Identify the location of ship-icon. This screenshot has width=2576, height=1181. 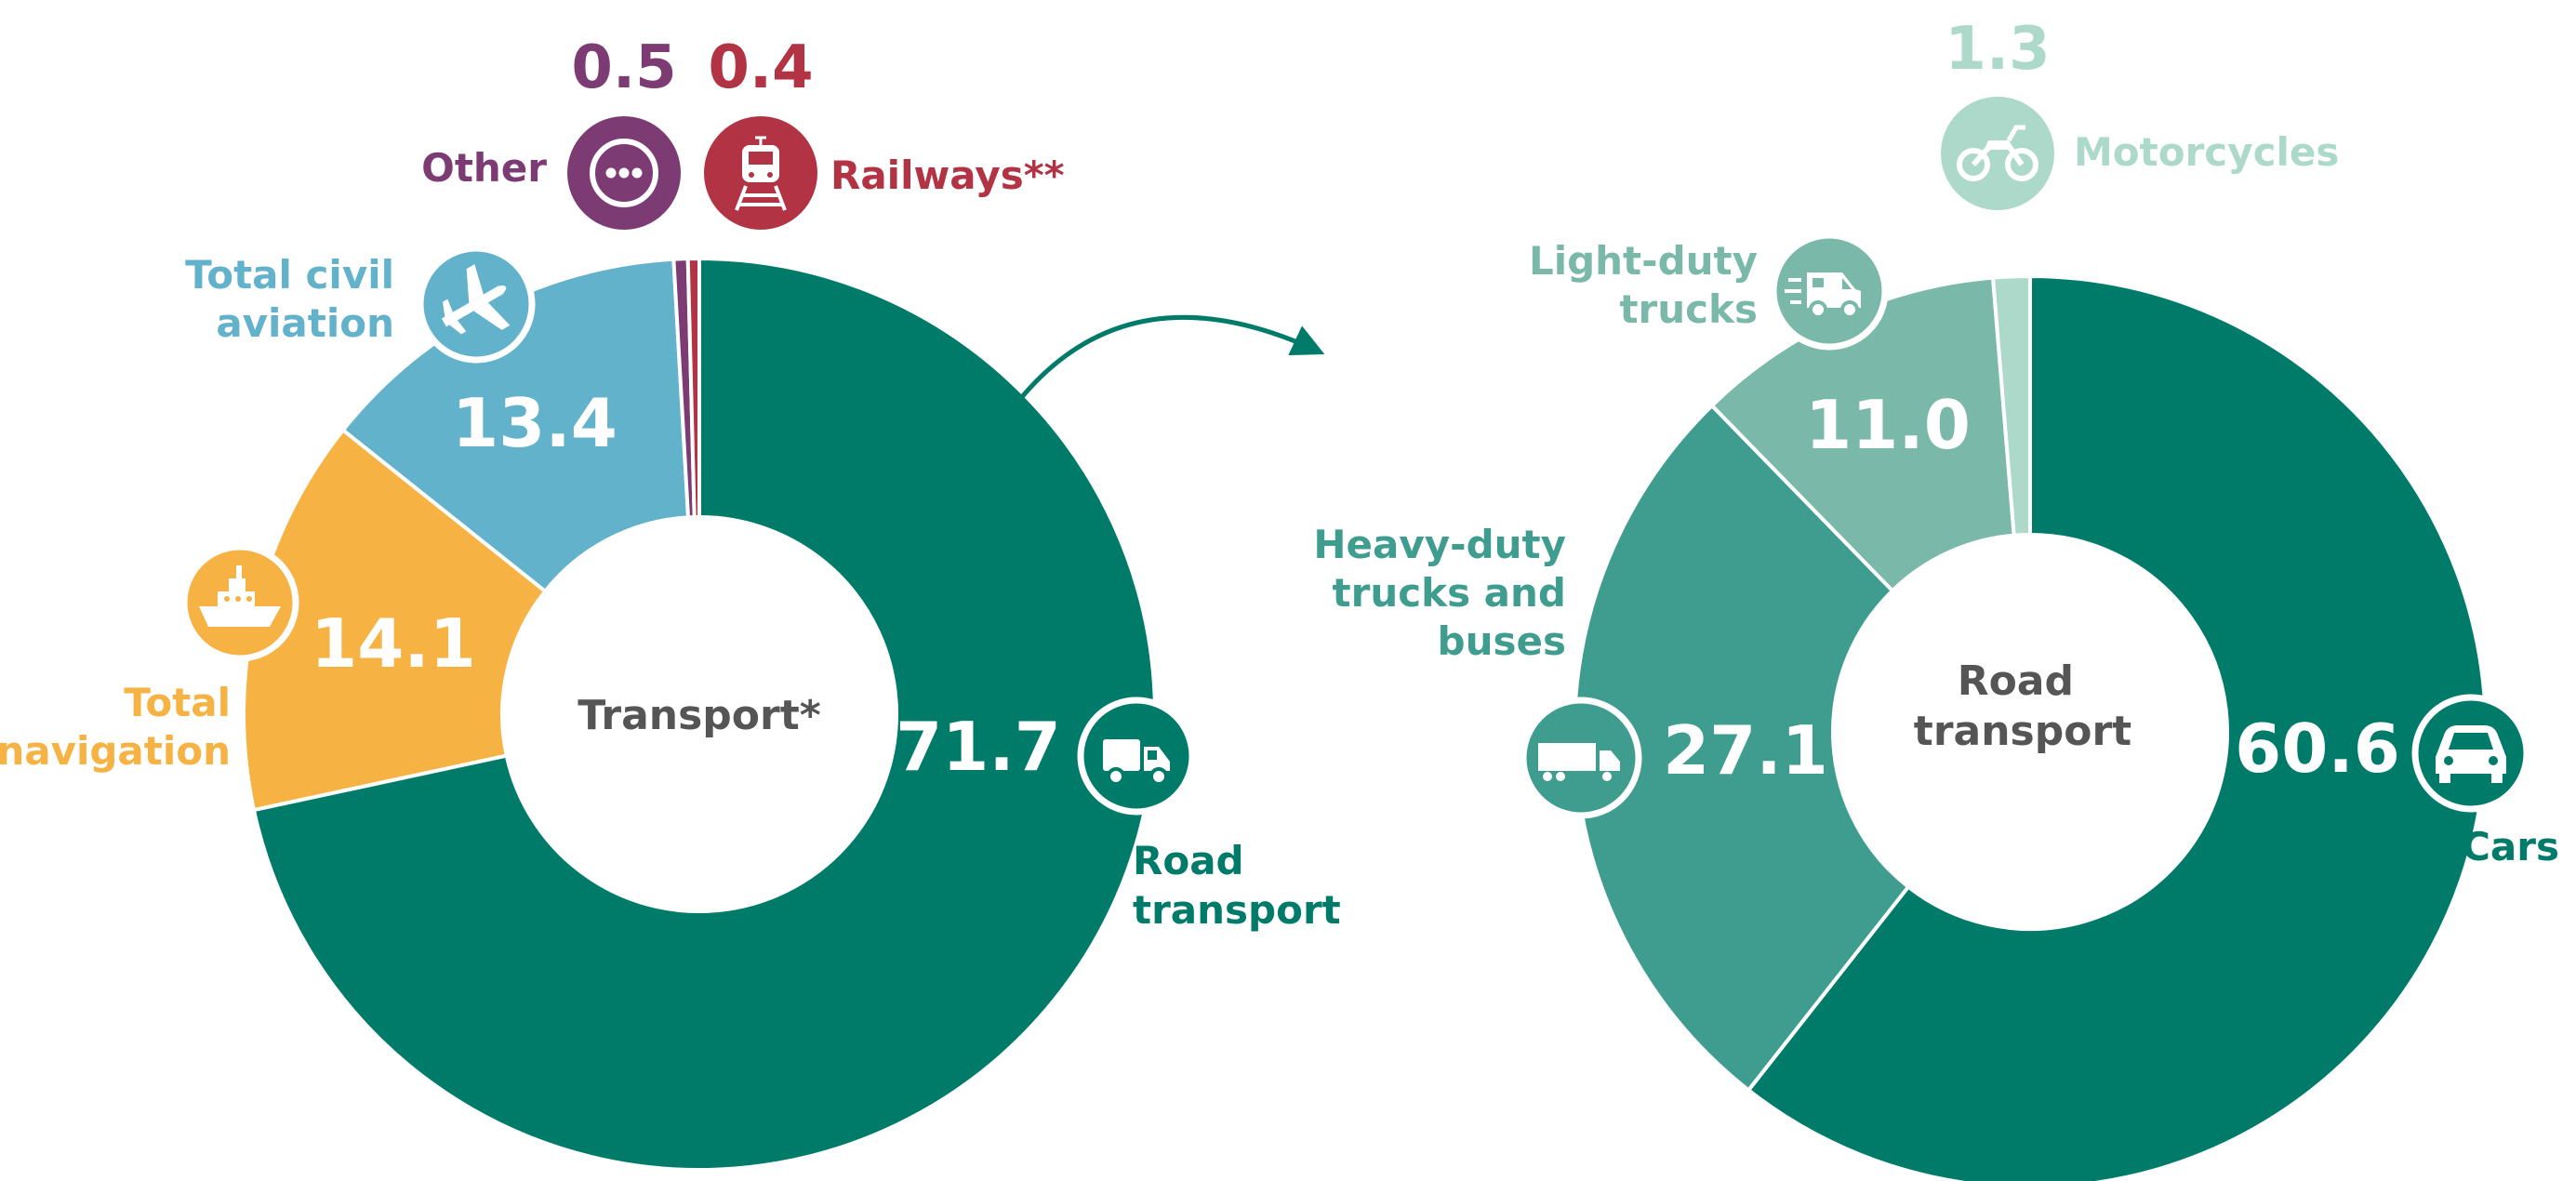
(239, 602).